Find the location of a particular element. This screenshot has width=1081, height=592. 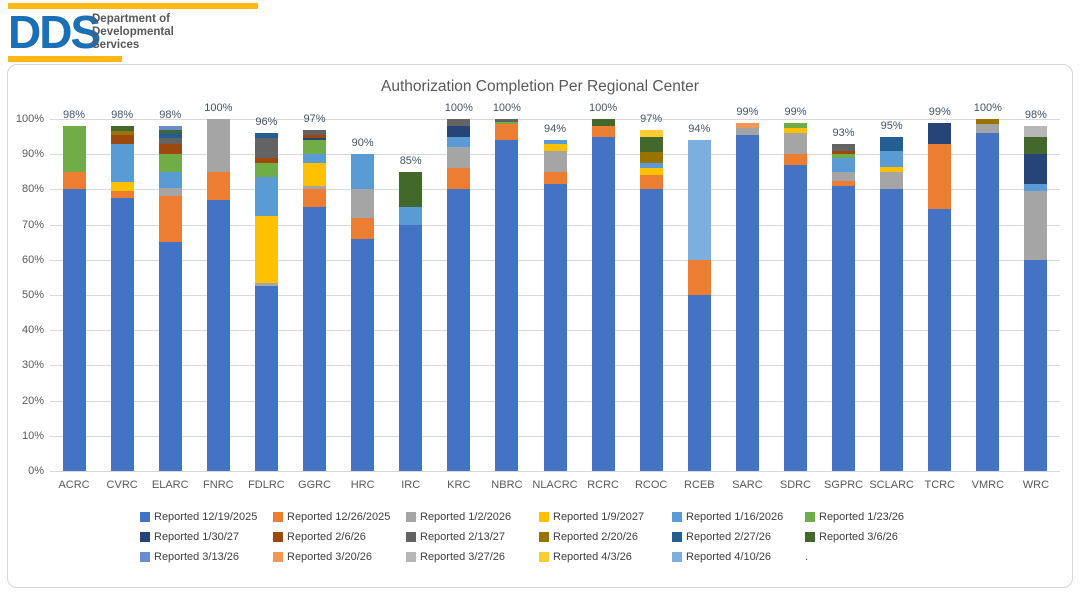

legend-item: Reported 1/9/2027 is located at coordinates (605, 517).